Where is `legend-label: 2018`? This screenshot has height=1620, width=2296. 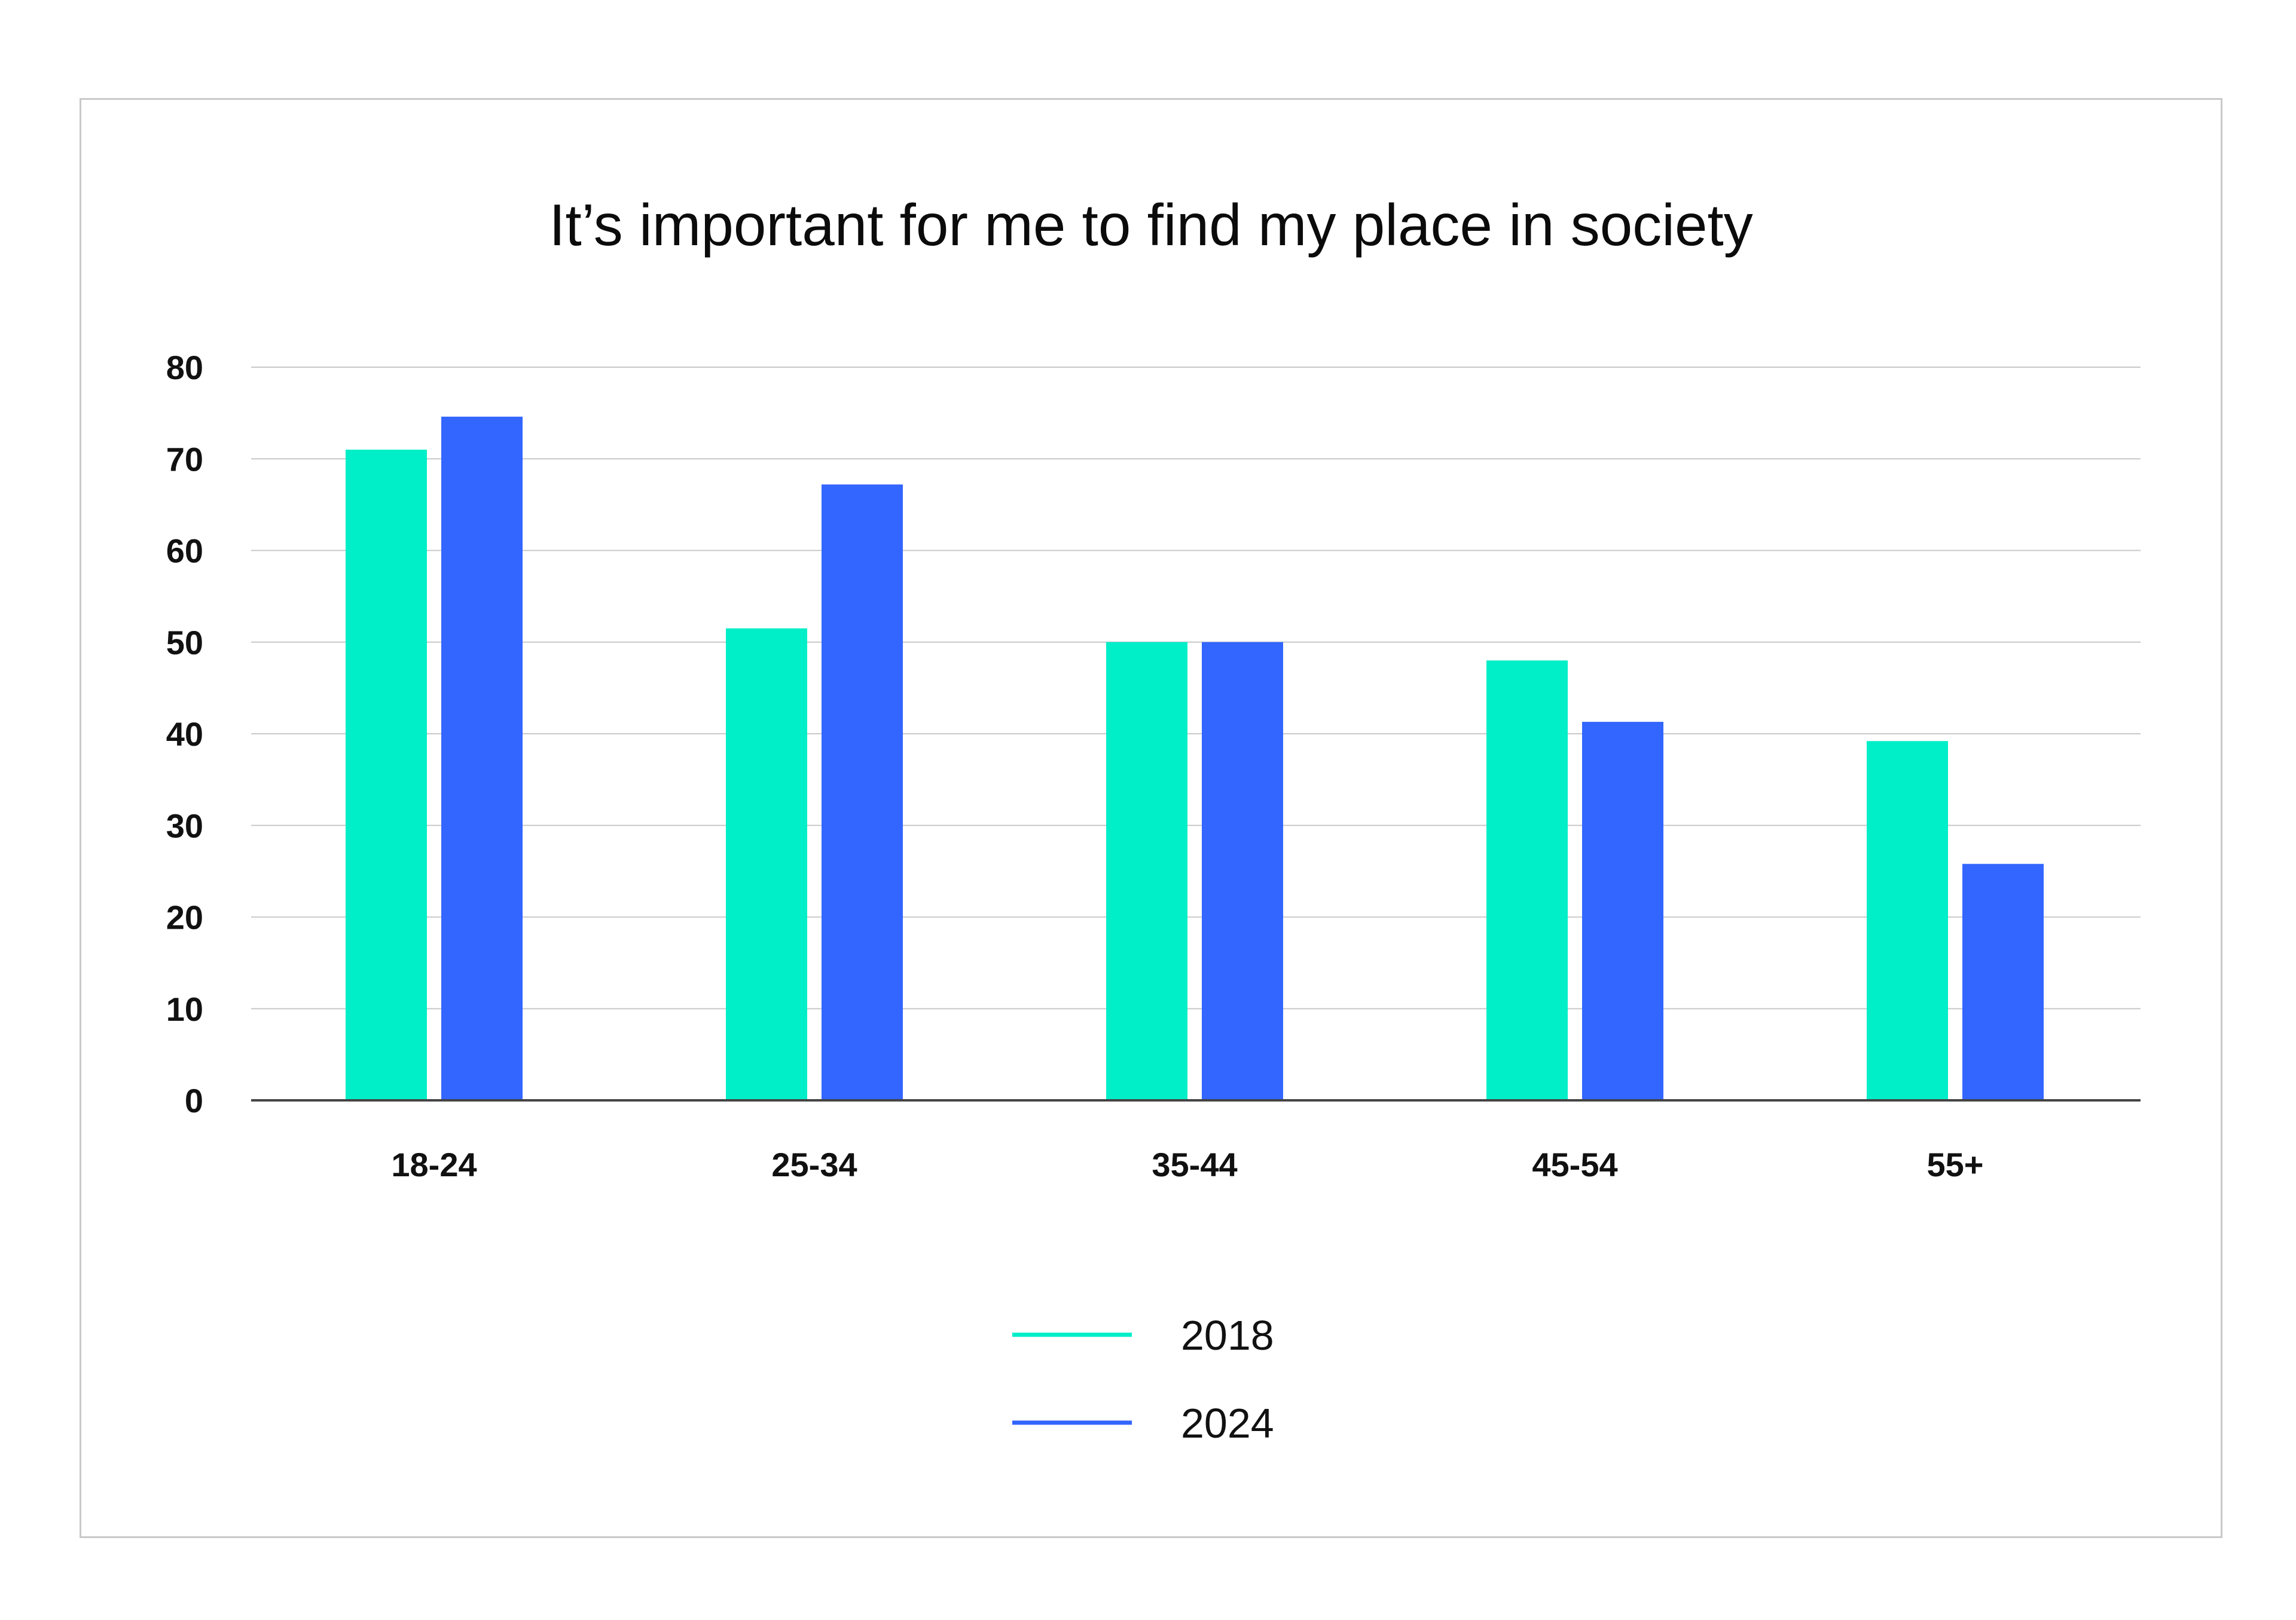
legend-label: 2018 is located at coordinates (1227, 1335).